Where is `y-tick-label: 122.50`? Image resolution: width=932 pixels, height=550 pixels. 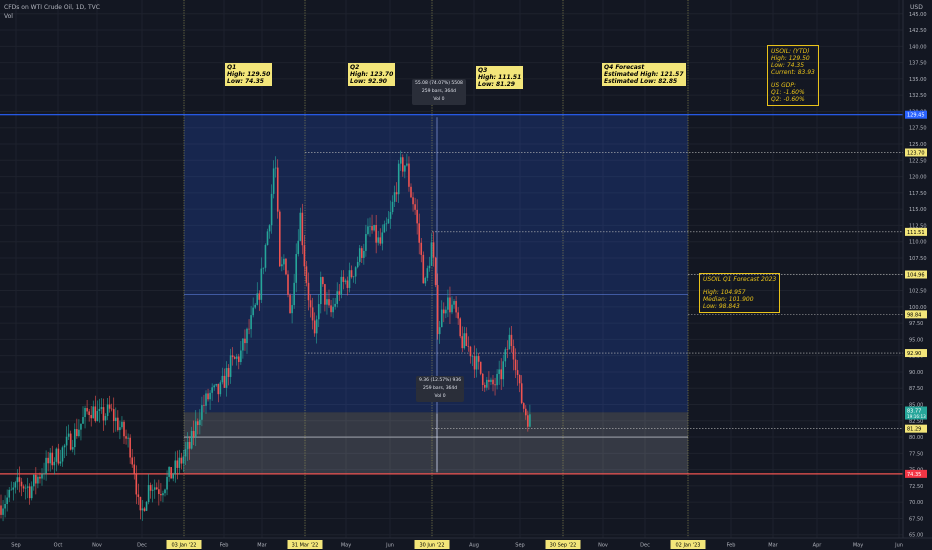
y-tick-label: 122.50 is located at coordinates (918, 161).